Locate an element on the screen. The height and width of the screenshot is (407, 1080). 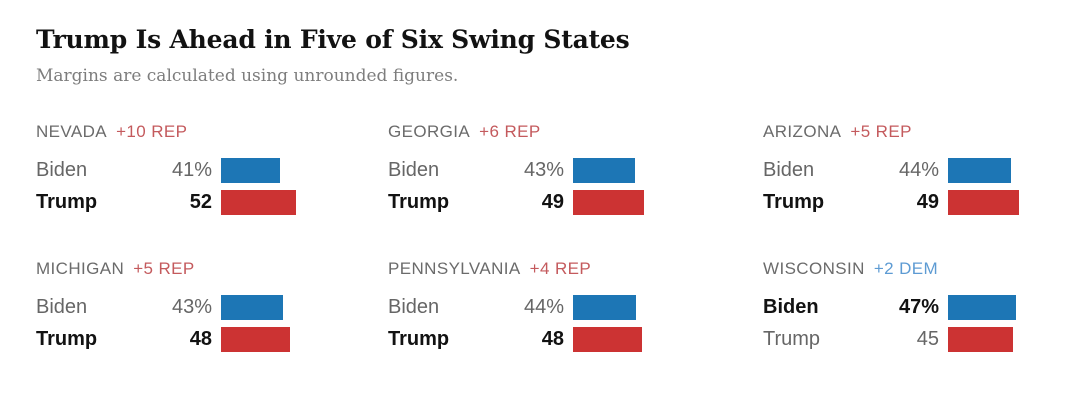
state-panel: MICHIGAN +5 REP Biden 43% Trump 48 is located at coordinates (212, 307).